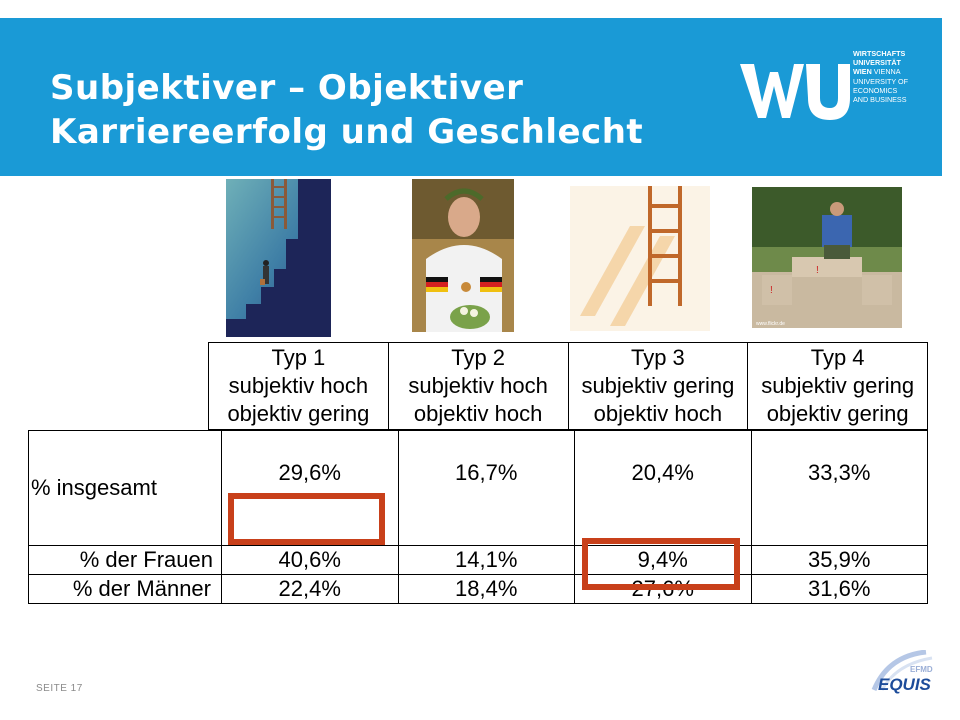  Describe the element at coordinates (827, 257) in the screenshot. I see `man-sitting-on-podium: ! ! www.flickr.de` at that location.